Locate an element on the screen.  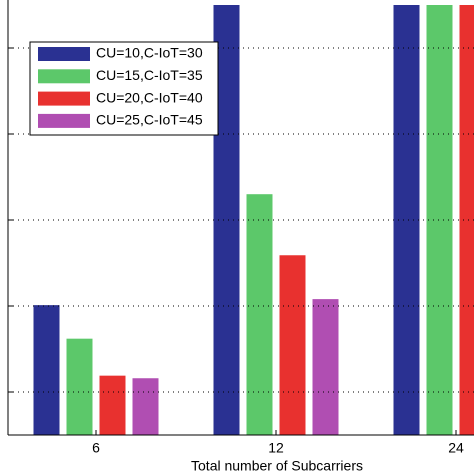
legend-label: CU=20,C-IoT=40 is located at coordinates (149, 97).